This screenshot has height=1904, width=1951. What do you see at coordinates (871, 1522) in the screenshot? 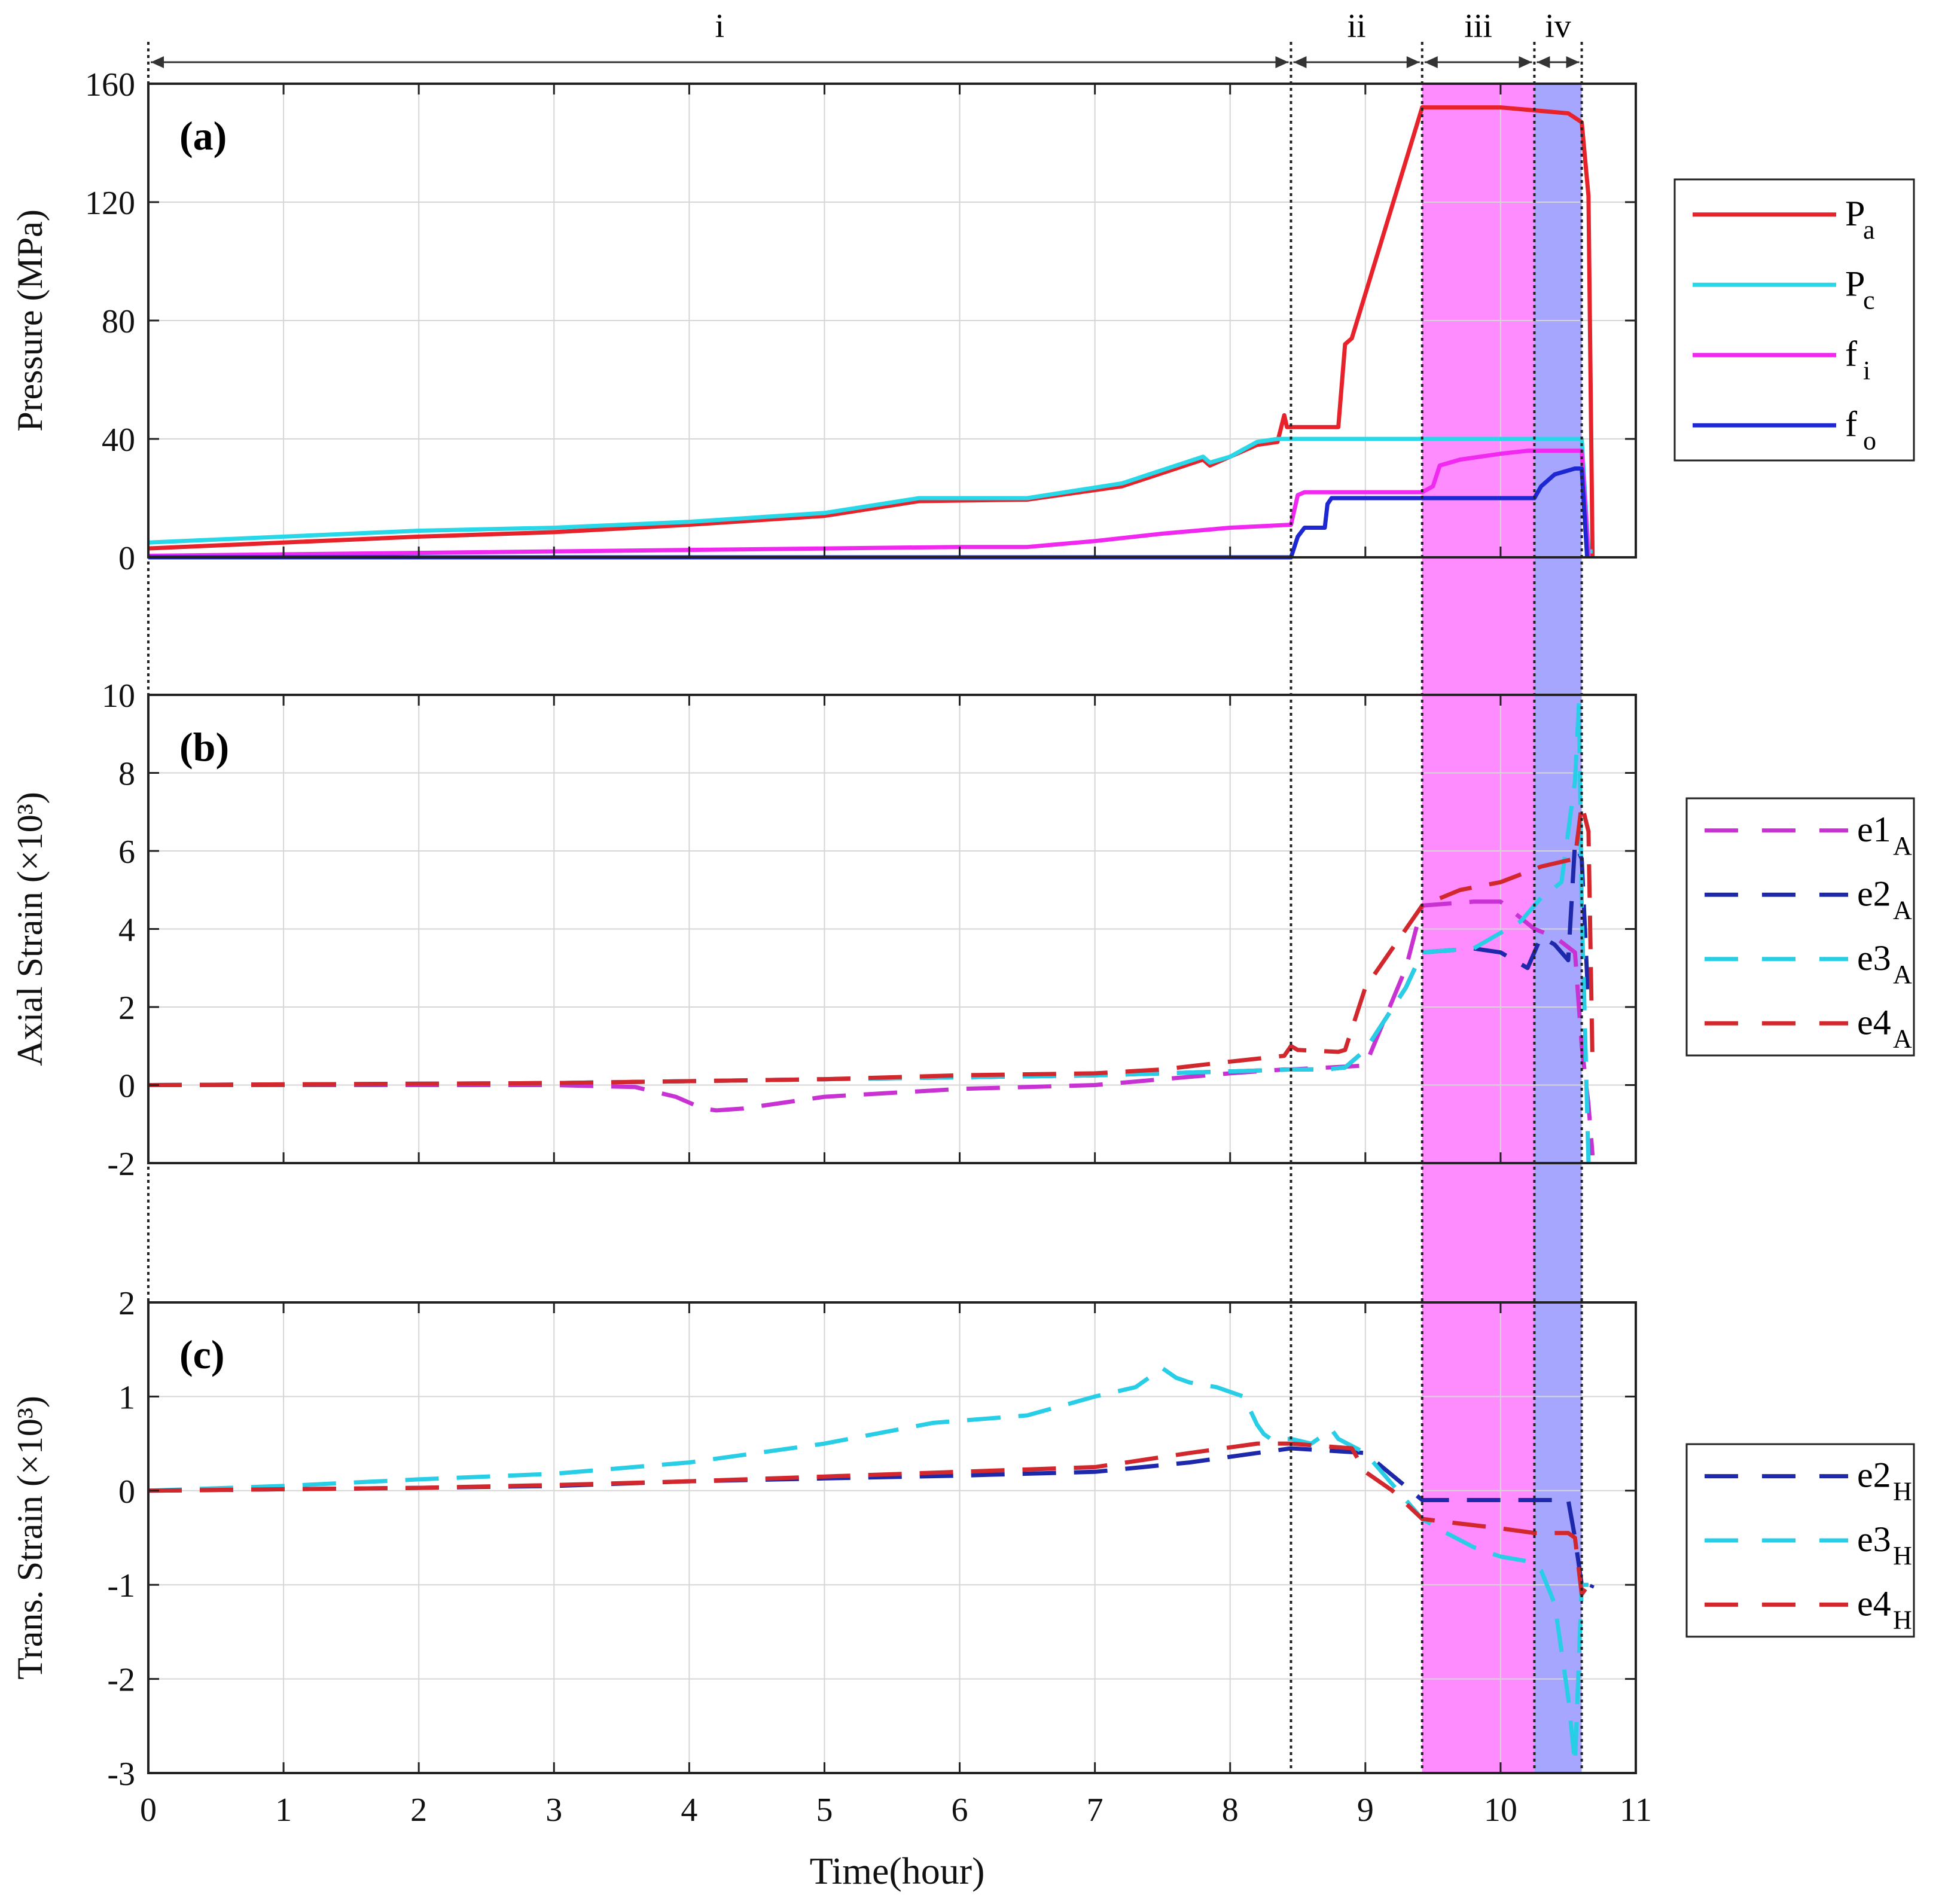
I see `series-line-e2-H` at bounding box center [871, 1522].